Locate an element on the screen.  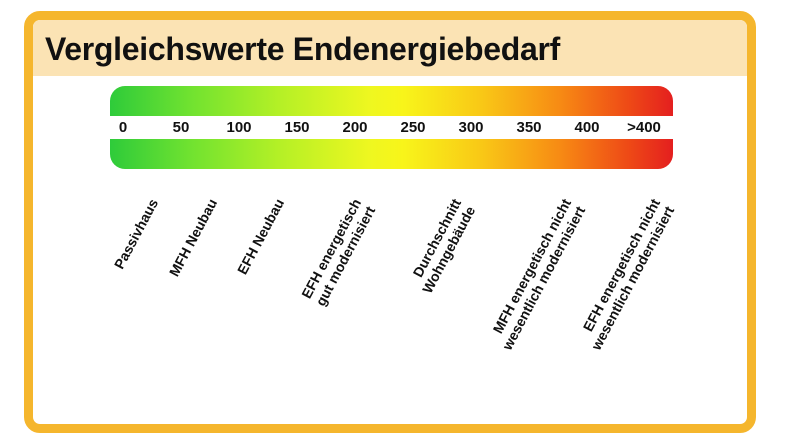
tick-label: 400 is located at coordinates (587, 127).